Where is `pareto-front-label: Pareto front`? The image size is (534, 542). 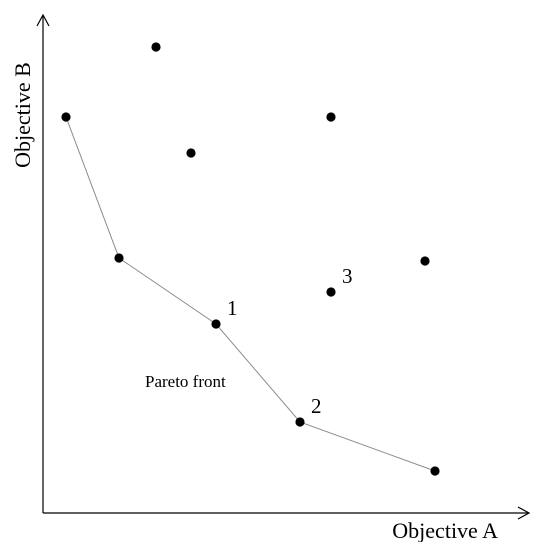
pareto-front-label: Pareto front is located at coordinates (185, 381).